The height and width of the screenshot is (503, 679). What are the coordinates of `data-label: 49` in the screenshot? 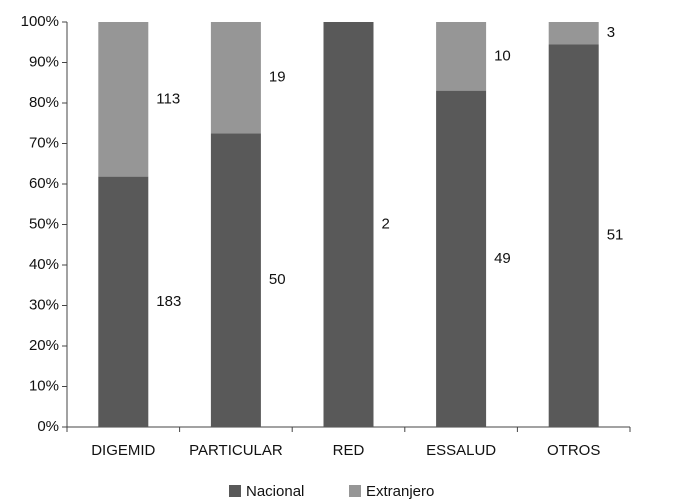 It's located at (502, 258).